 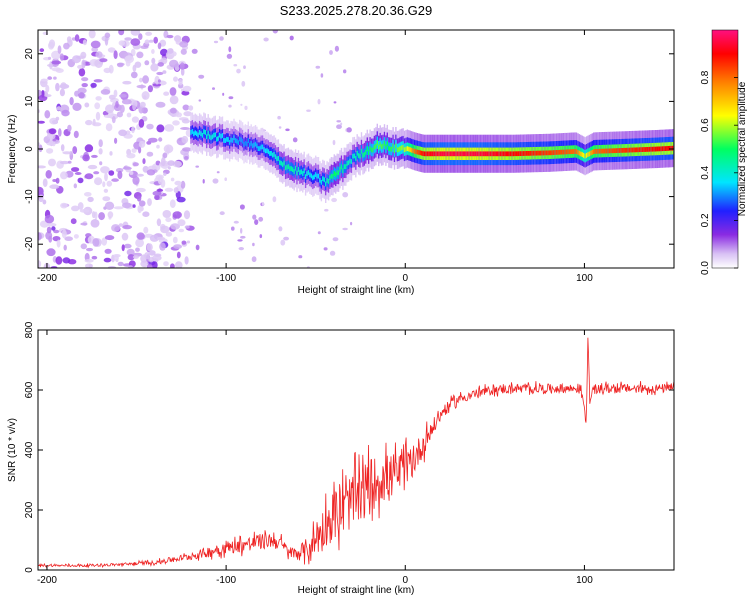 What do you see at coordinates (29, 449) in the screenshot?
I see `y-tick-label: 400` at bounding box center [29, 449].